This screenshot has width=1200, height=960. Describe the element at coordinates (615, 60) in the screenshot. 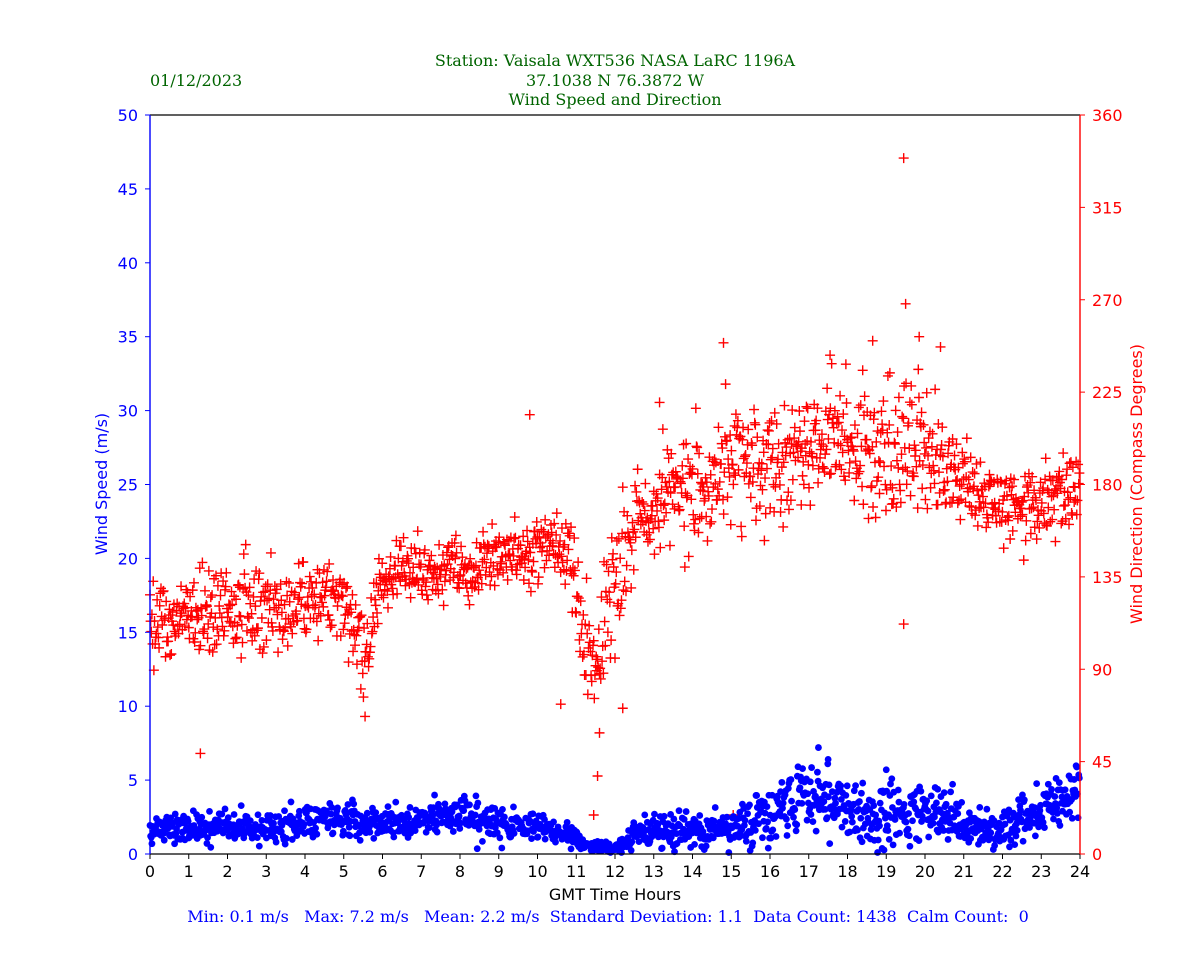

I see `chart-title-station: Station: Vaisala WXT536 NASA LaRC 1196A` at that location.